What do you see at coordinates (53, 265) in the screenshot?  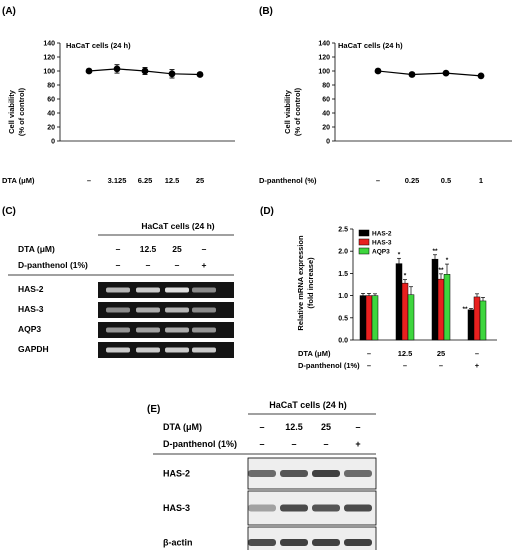 I see `panel-c-row2-label: D-panthenol (1%)` at bounding box center [53, 265].